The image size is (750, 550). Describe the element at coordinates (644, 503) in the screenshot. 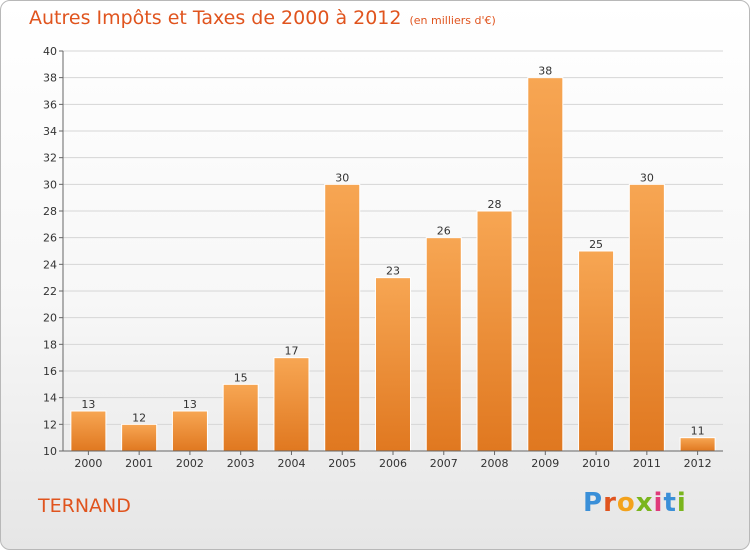

I see `logo-letter: x` at that location.